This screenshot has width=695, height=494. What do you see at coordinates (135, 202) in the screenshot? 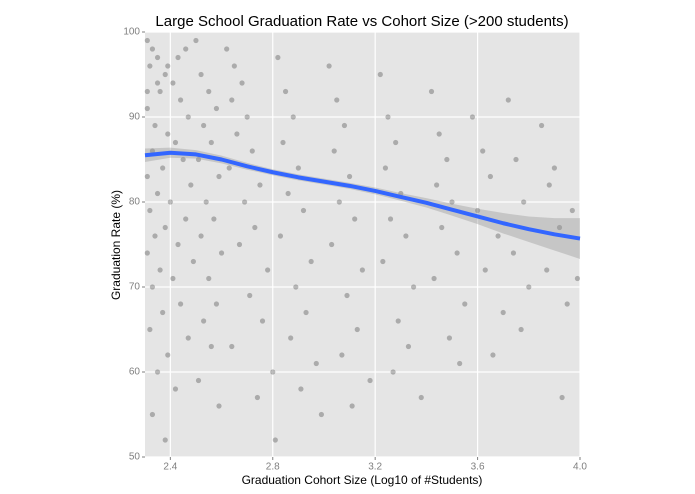
I see `y-tick-label: 80` at bounding box center [135, 202].